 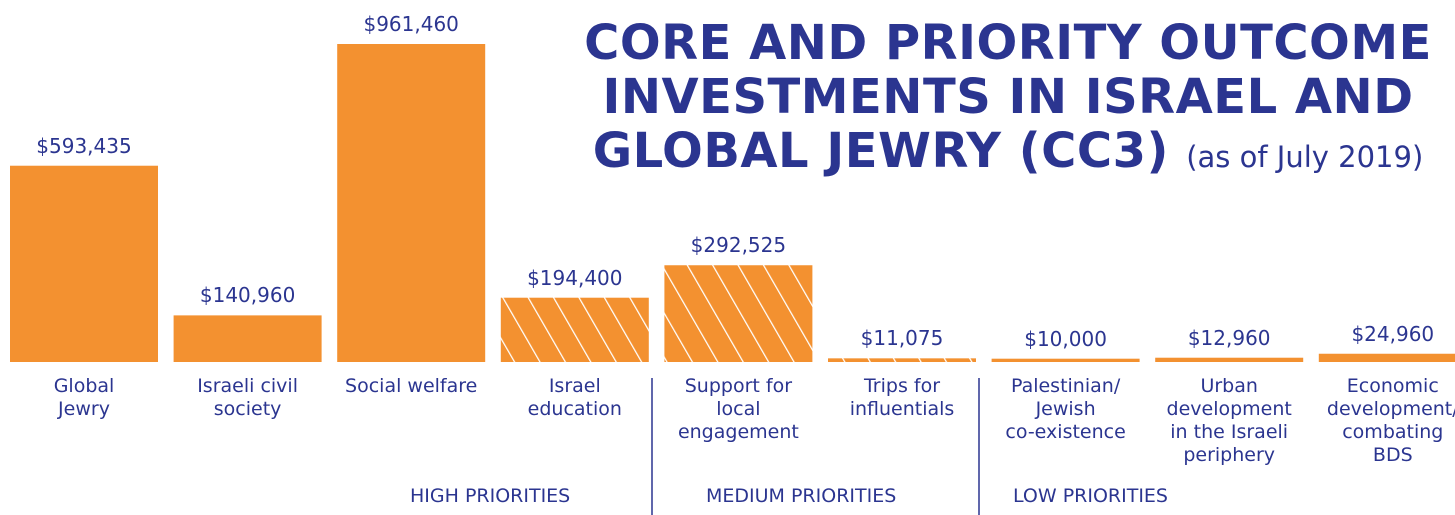 I want to click on x-tick-label: Economic development/ combating BDS, so click(x=1390, y=420).